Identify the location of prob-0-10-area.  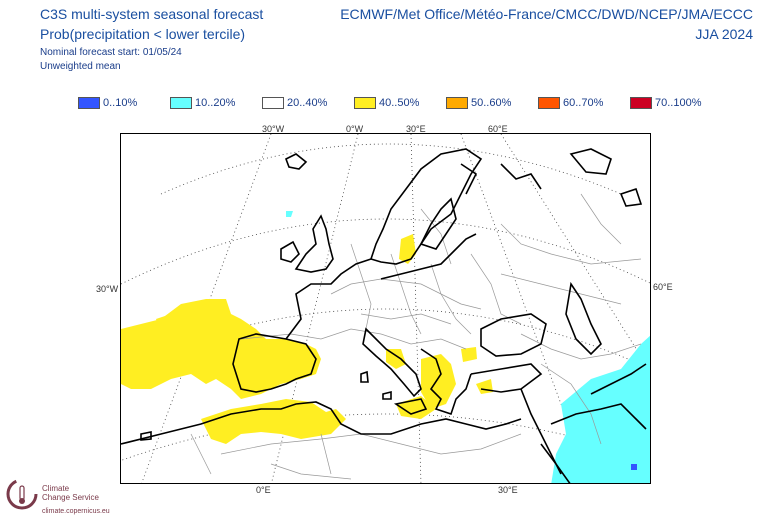
(634, 467).